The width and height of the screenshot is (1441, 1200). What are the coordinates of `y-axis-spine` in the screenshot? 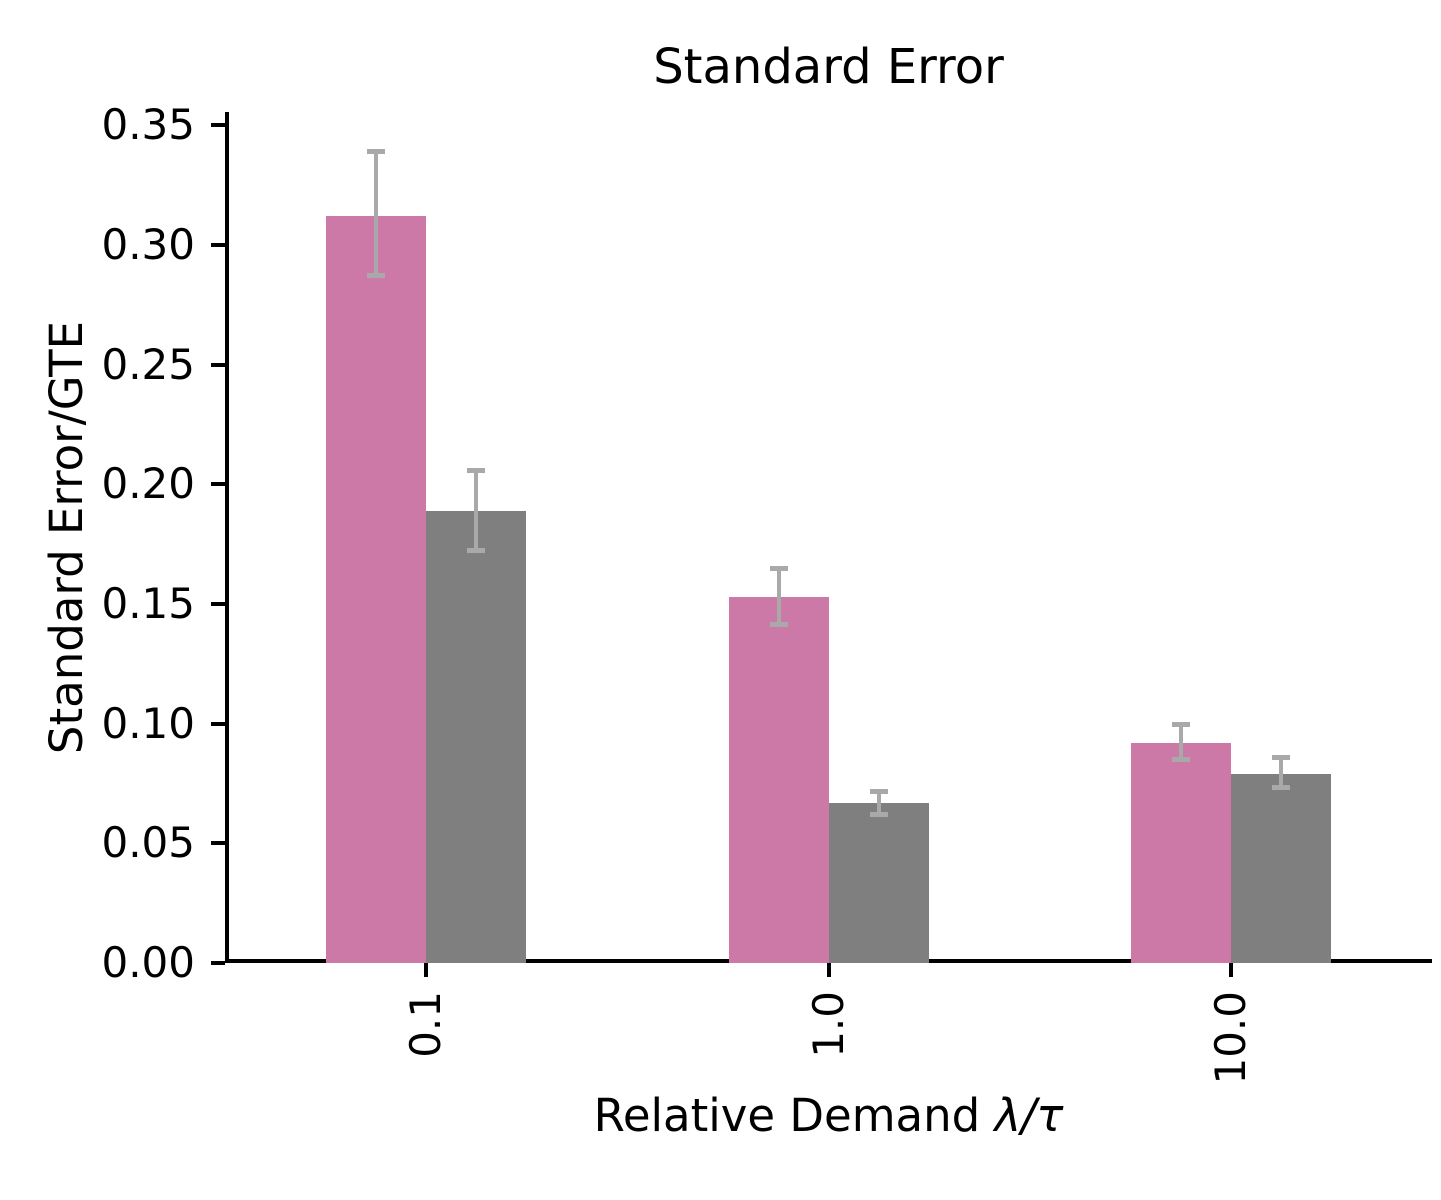 It's located at (227, 537).